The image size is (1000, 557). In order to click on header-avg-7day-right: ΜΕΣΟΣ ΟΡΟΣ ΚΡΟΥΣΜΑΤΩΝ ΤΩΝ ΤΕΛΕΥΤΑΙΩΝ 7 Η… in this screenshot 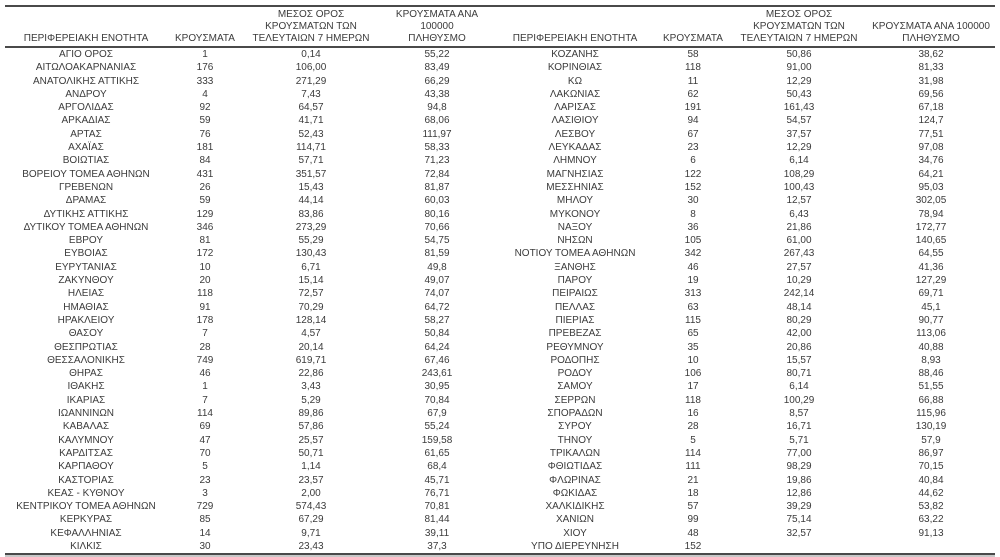, I will do `click(799, 27)`.